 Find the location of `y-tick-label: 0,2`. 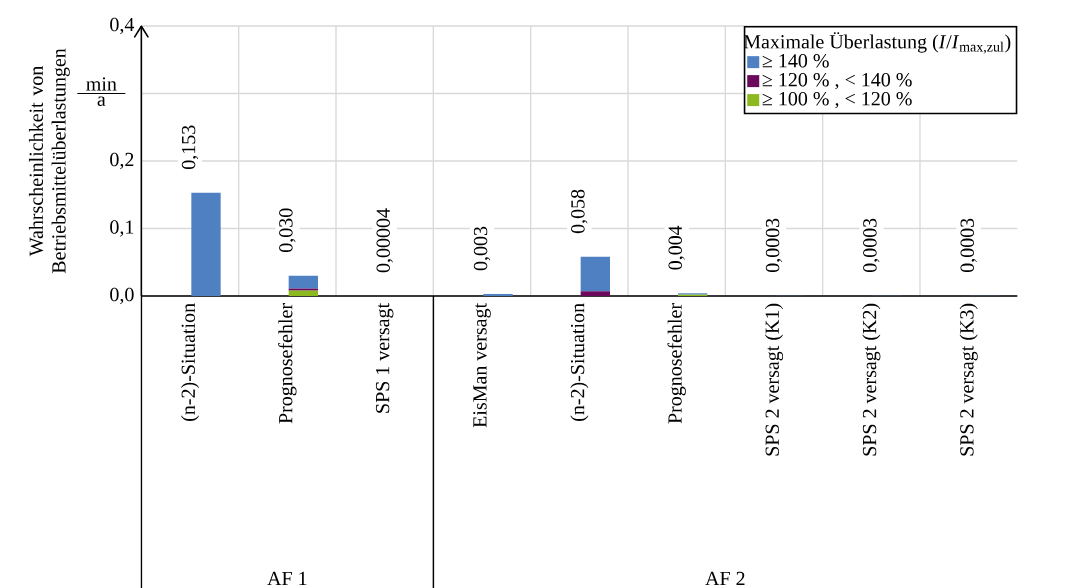

y-tick-label: 0,2 is located at coordinates (122, 161).